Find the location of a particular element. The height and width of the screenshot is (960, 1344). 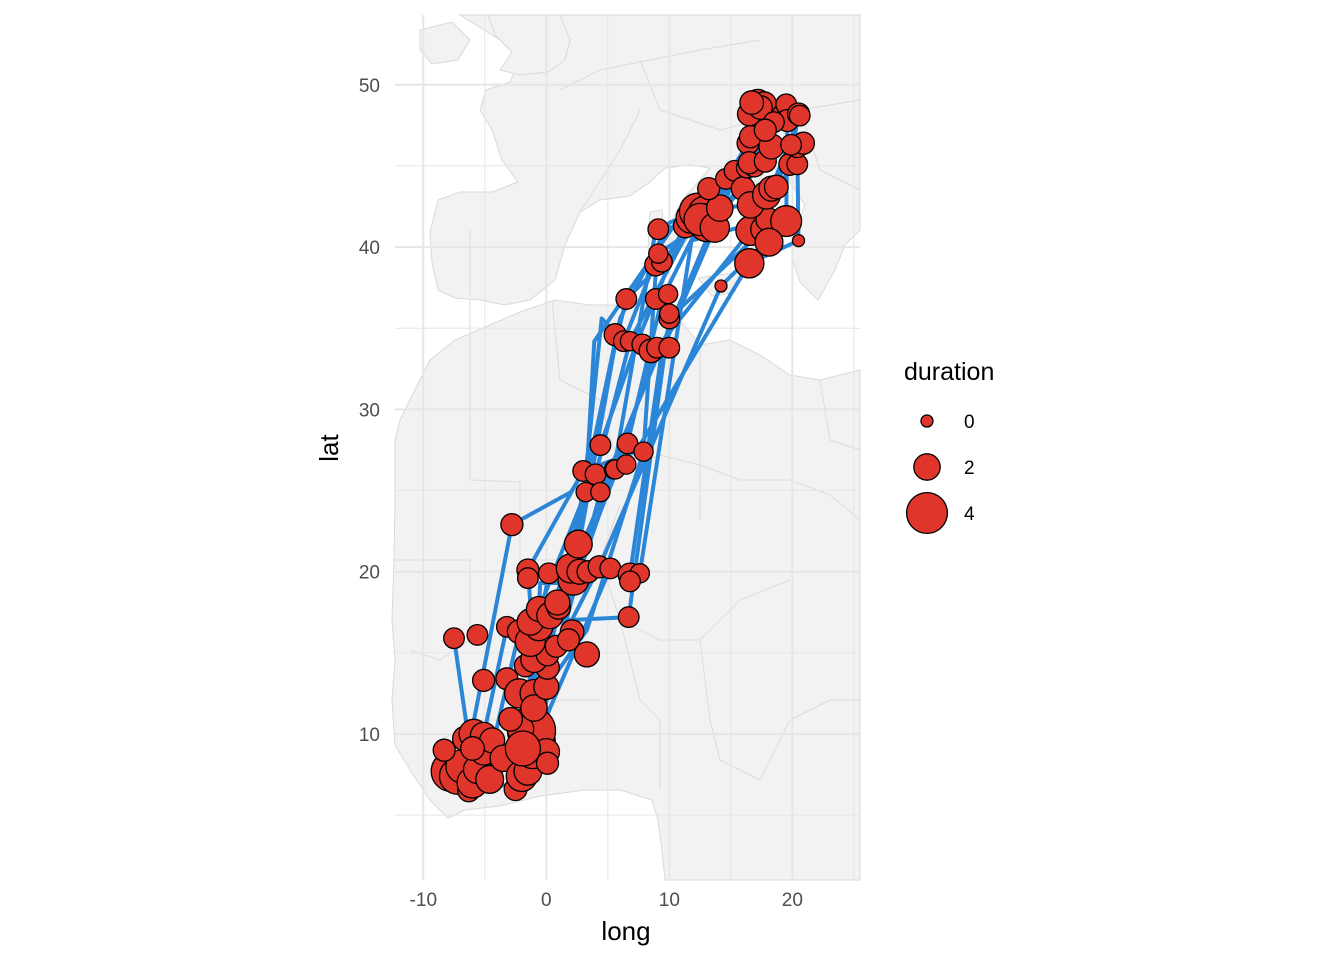

land-britain is located at coordinates (529, 45).